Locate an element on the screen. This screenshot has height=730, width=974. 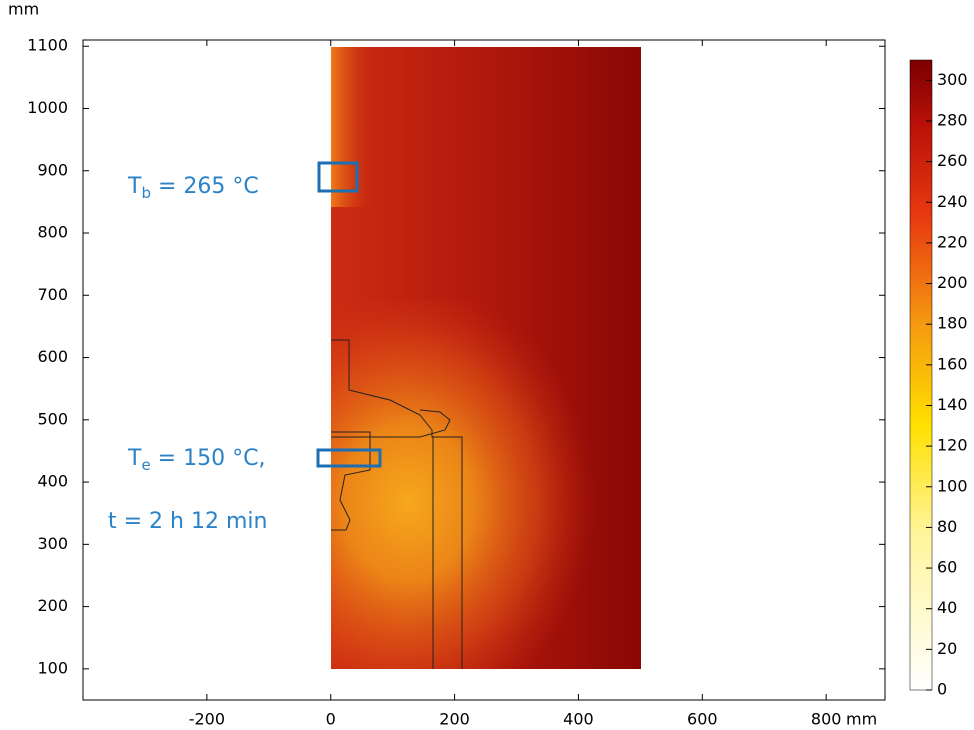
y-tick-label: 900 is located at coordinates (52, 169).